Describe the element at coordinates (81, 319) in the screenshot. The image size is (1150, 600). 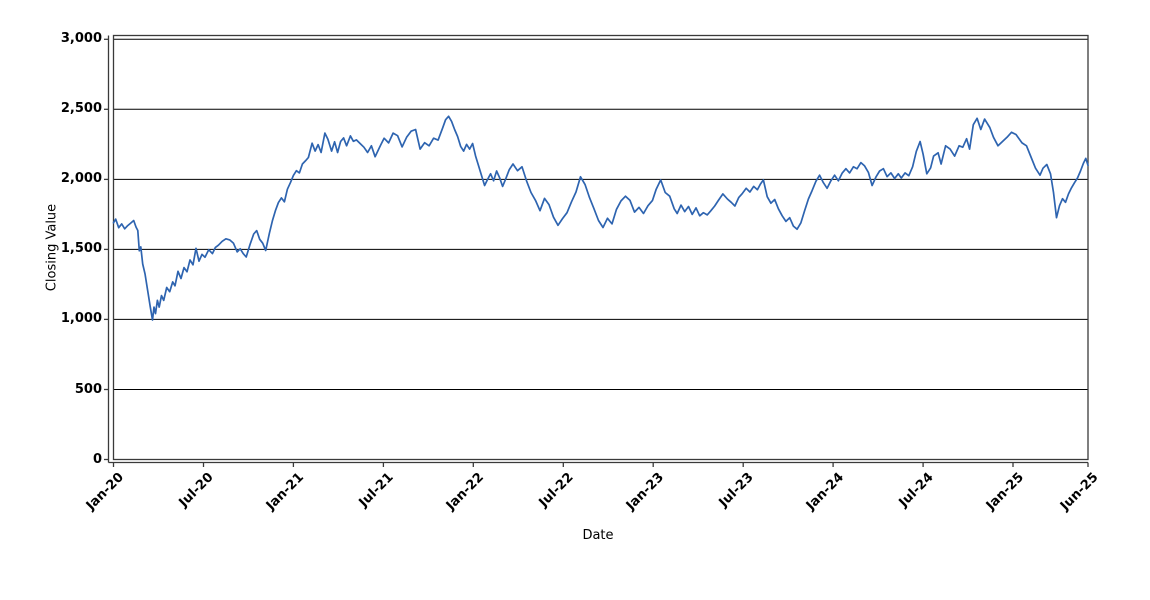
I see `y-tick-label-1000: 1,000` at that location.